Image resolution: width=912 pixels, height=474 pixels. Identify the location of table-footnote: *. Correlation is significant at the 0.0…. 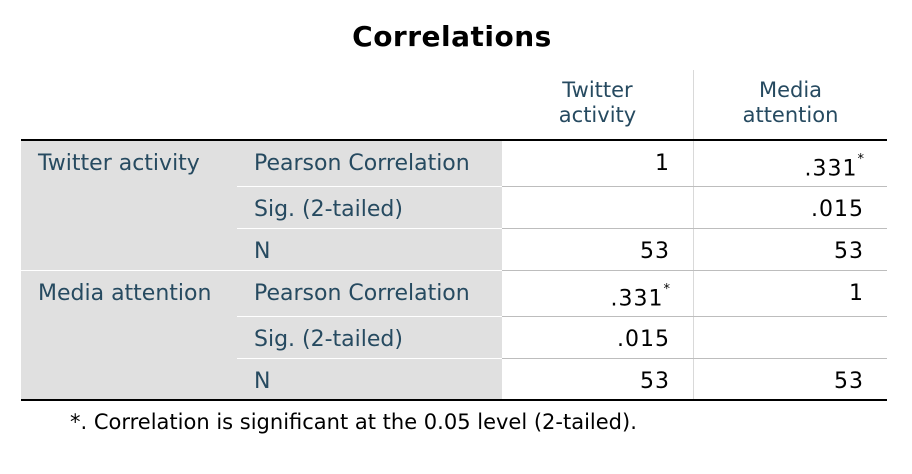
(353, 422).